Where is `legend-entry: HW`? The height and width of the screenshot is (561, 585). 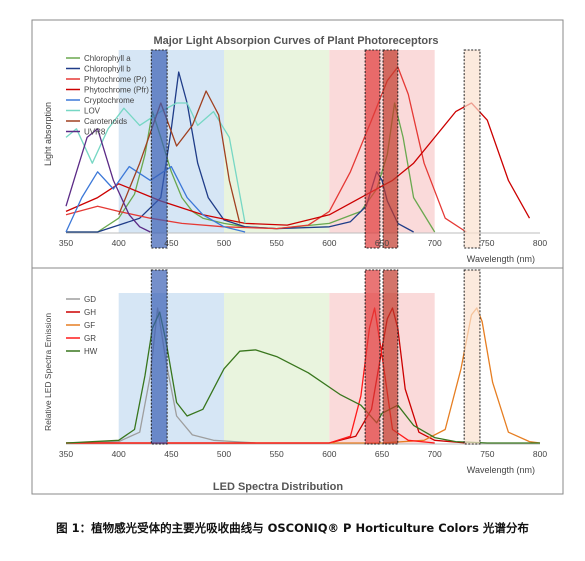 legend-entry: HW is located at coordinates (91, 351).